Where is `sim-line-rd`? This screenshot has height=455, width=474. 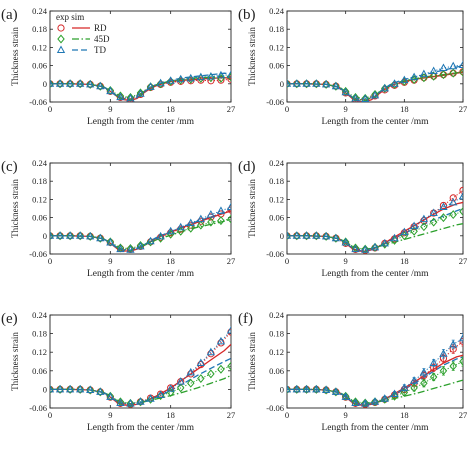 sim-line-rd is located at coordinates (140, 375).